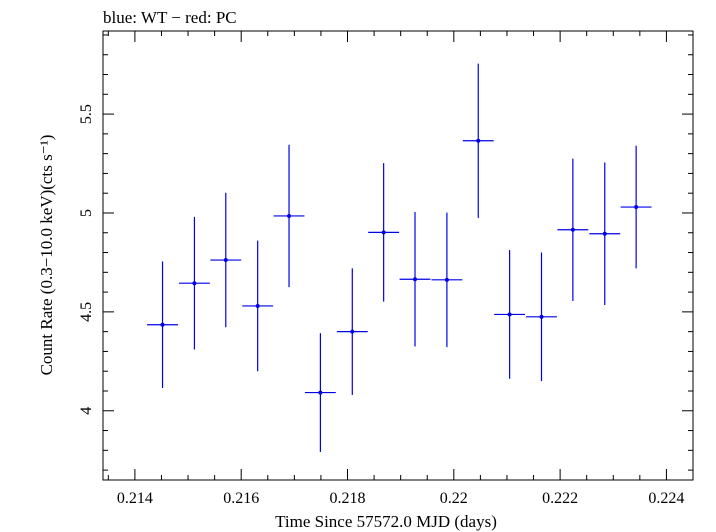  What do you see at coordinates (86, 312) in the screenshot?
I see `y-tick-label: 4.5` at bounding box center [86, 312].